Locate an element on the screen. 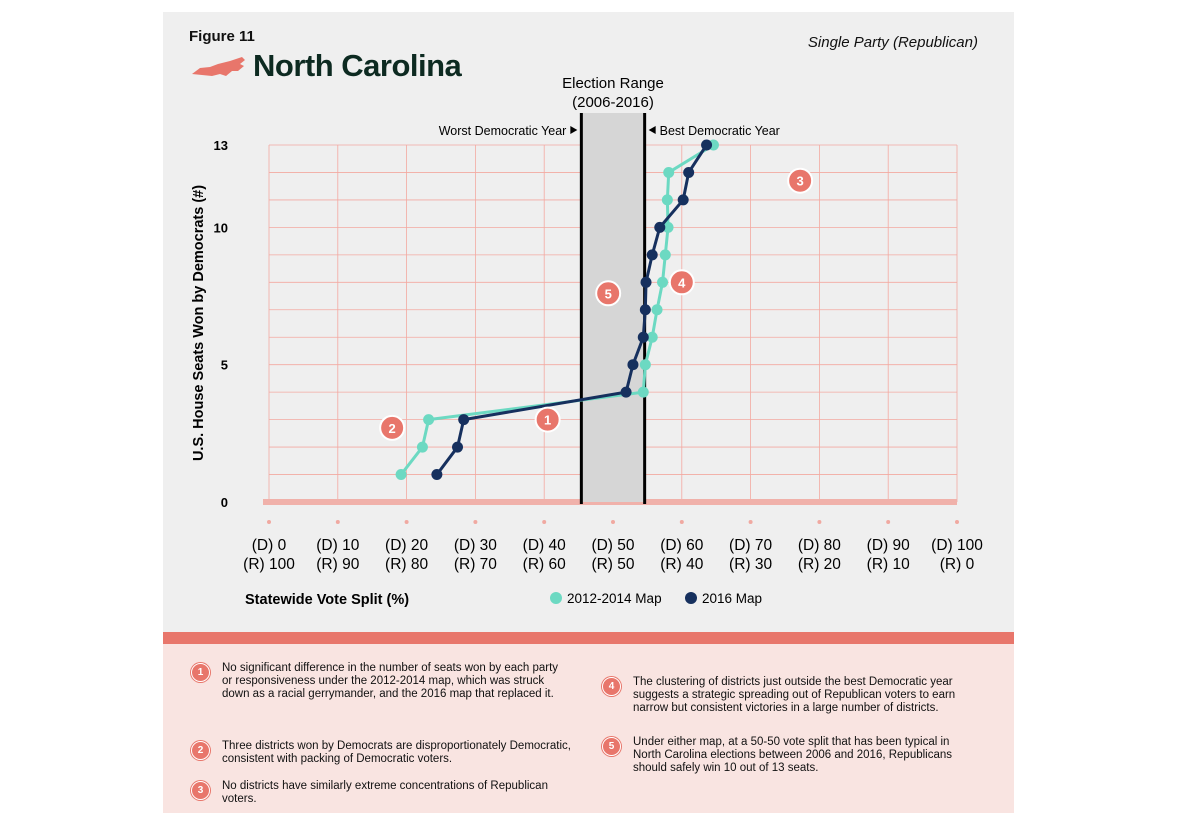 Image resolution: width=1200 pixels, height=813 pixels. y-tick-label: 5 is located at coordinates (224, 365).